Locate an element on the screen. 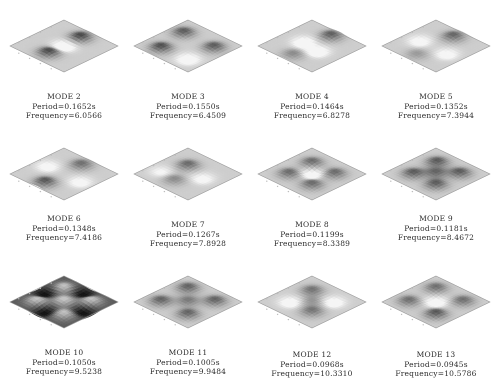 This screenshot has width=498, height=383. mode-panel: MODE 13 Period=0.0945s Frequency=10.5786 is located at coordinates (436, 320).